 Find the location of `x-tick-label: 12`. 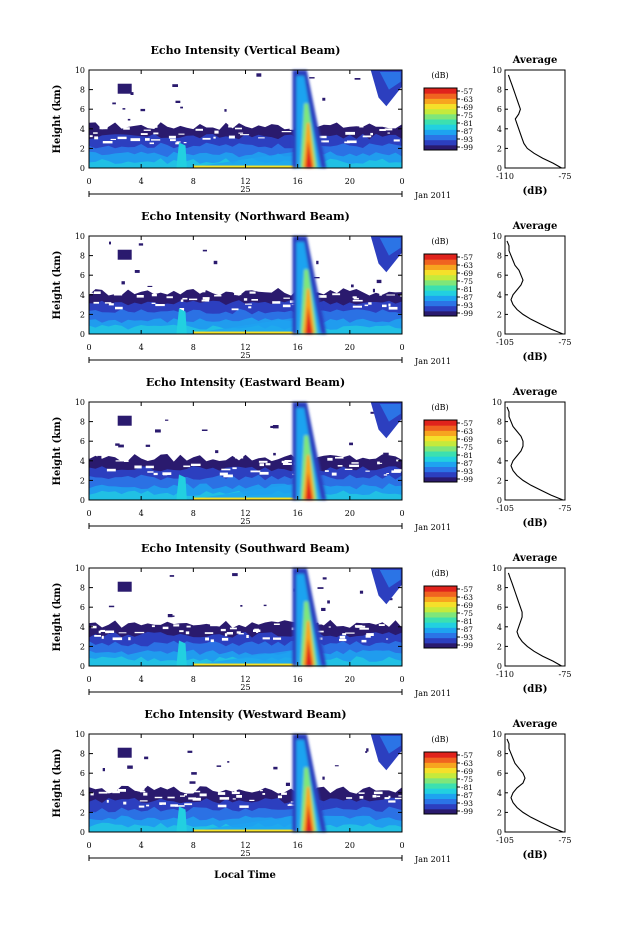

x-tick-label: 12 is located at coordinates (245, 181).